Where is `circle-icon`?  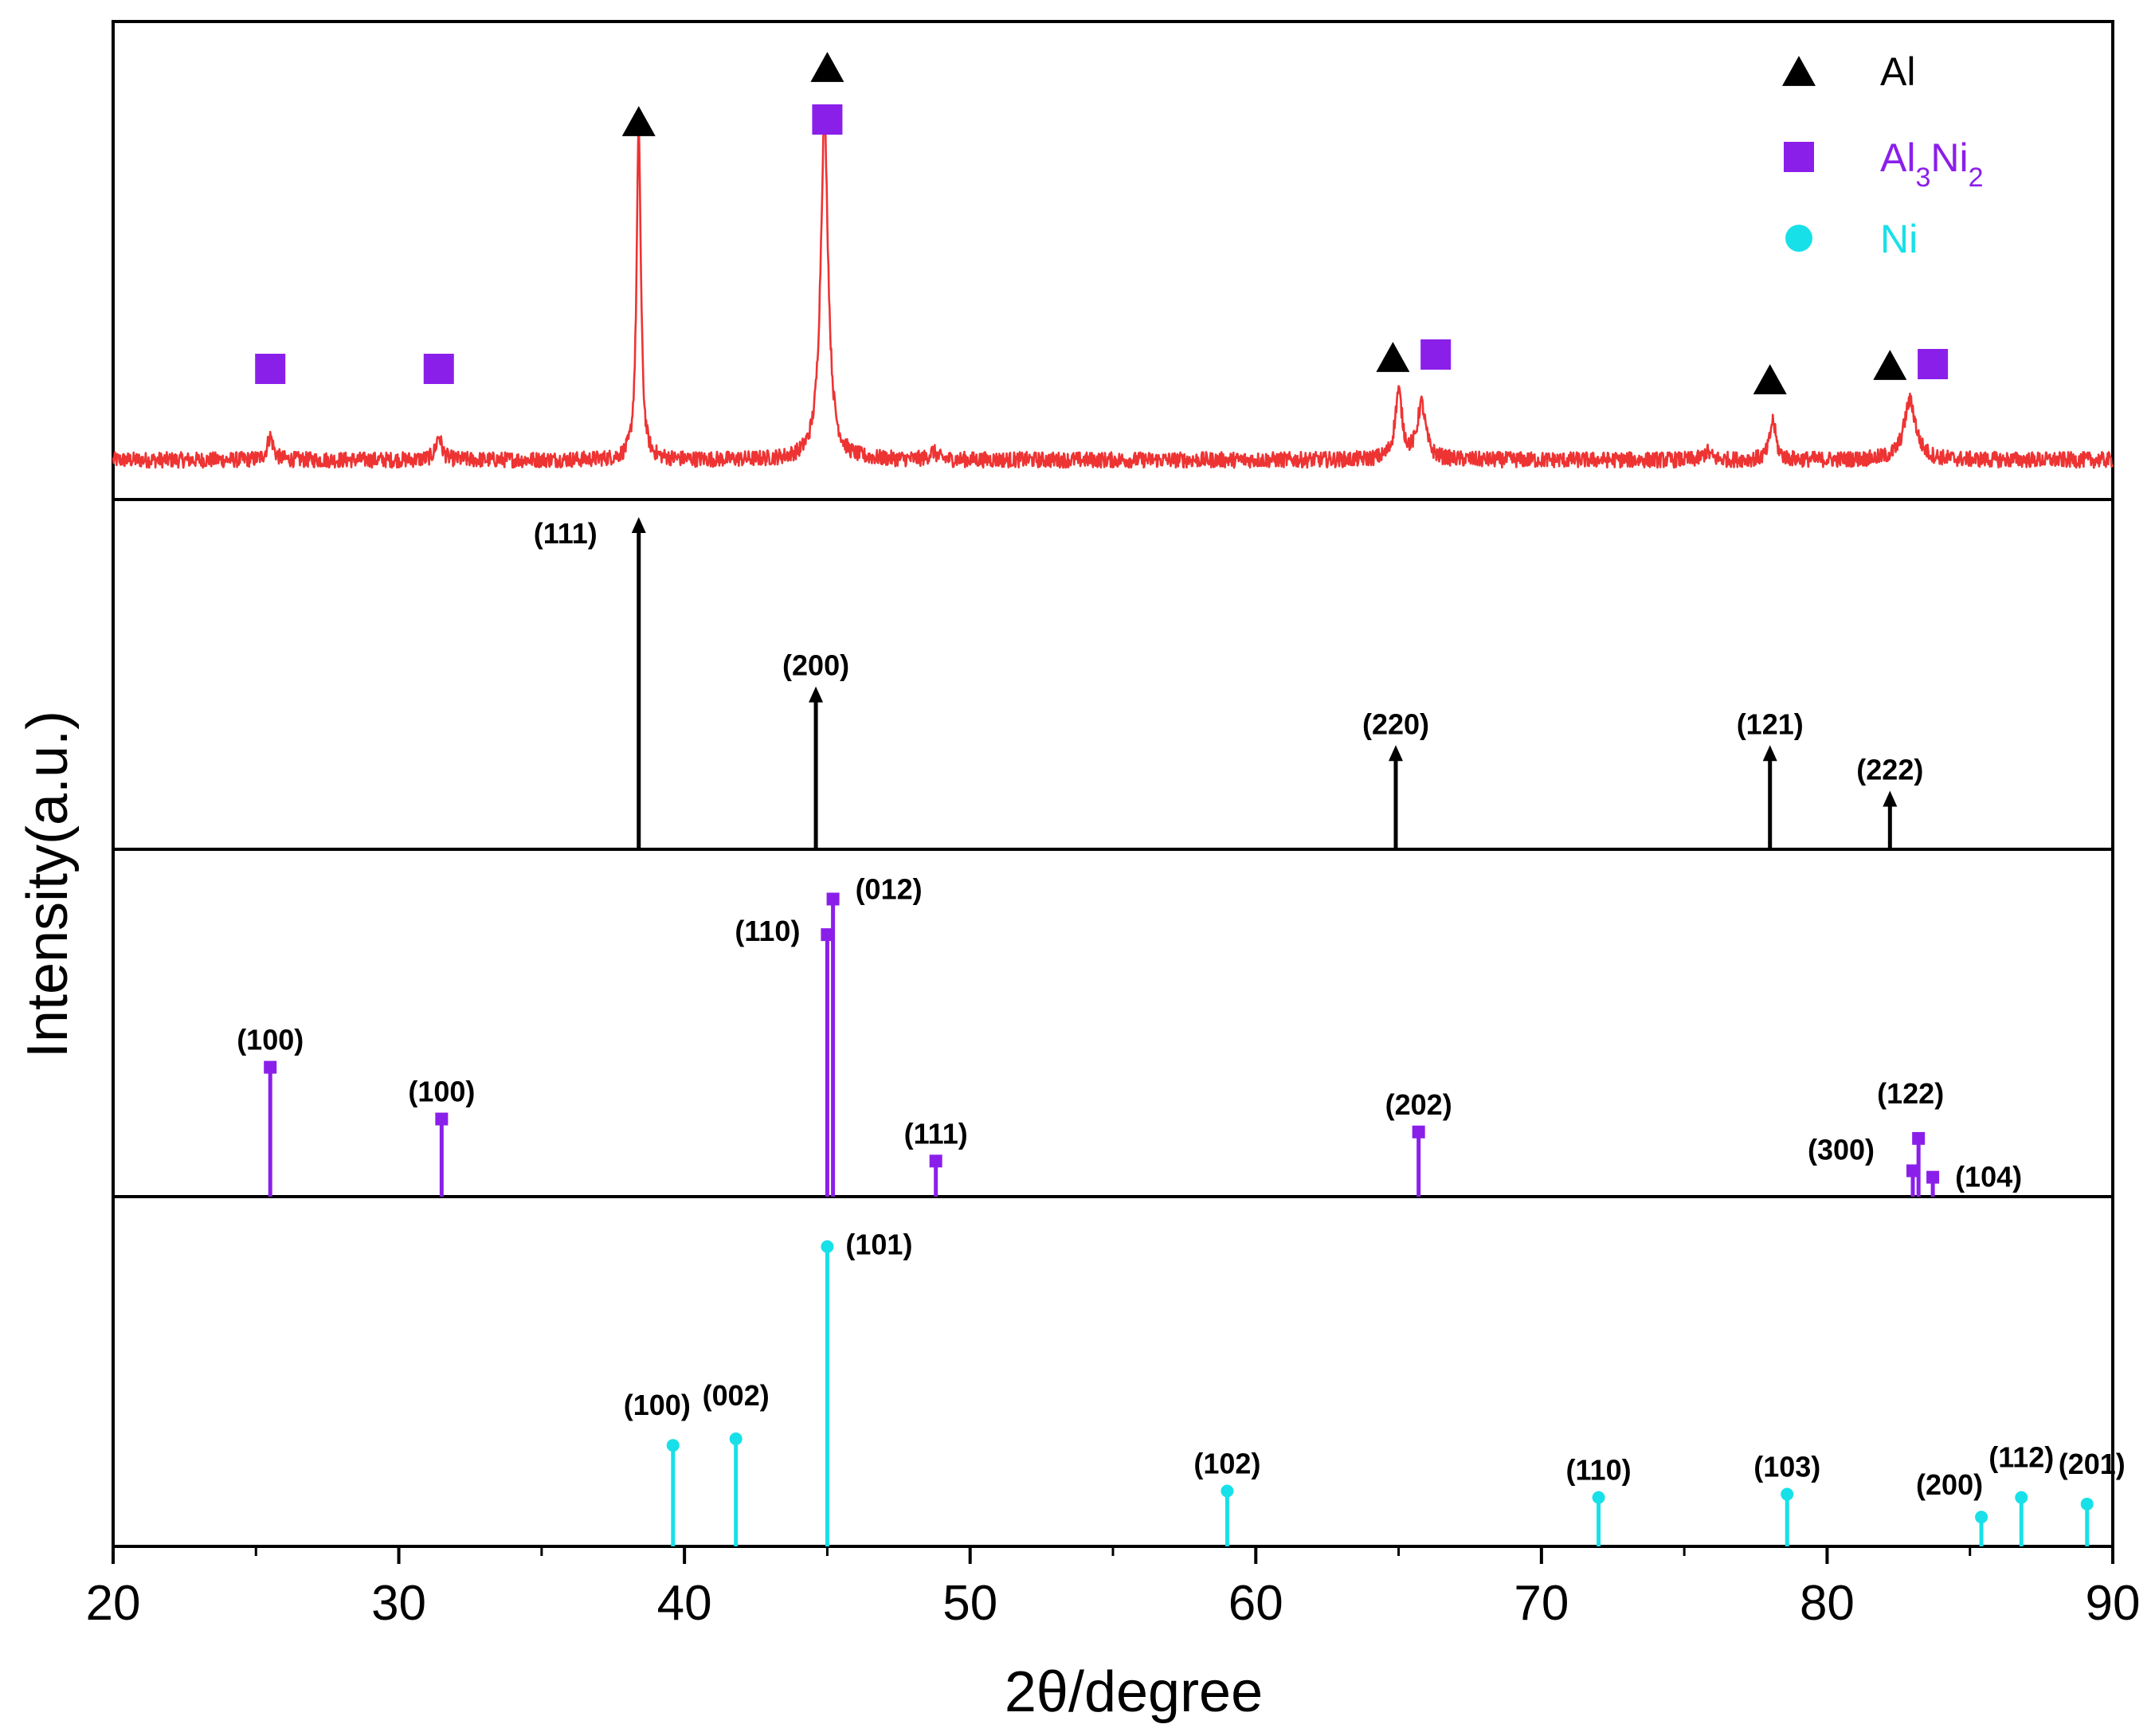
circle-icon is located at coordinates (1799, 239).